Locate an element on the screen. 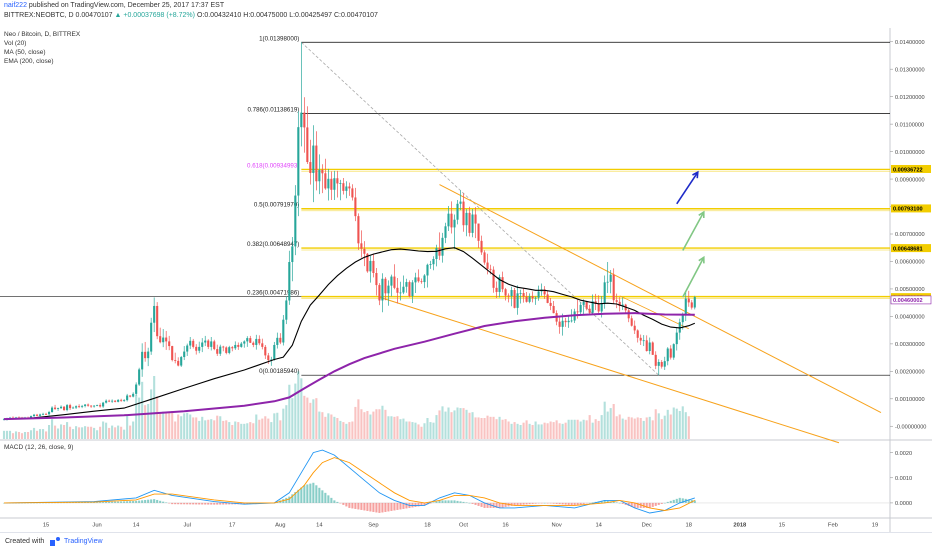 The height and width of the screenshot is (551, 932). time-tick-label: 14 is located at coordinates (319, 526).